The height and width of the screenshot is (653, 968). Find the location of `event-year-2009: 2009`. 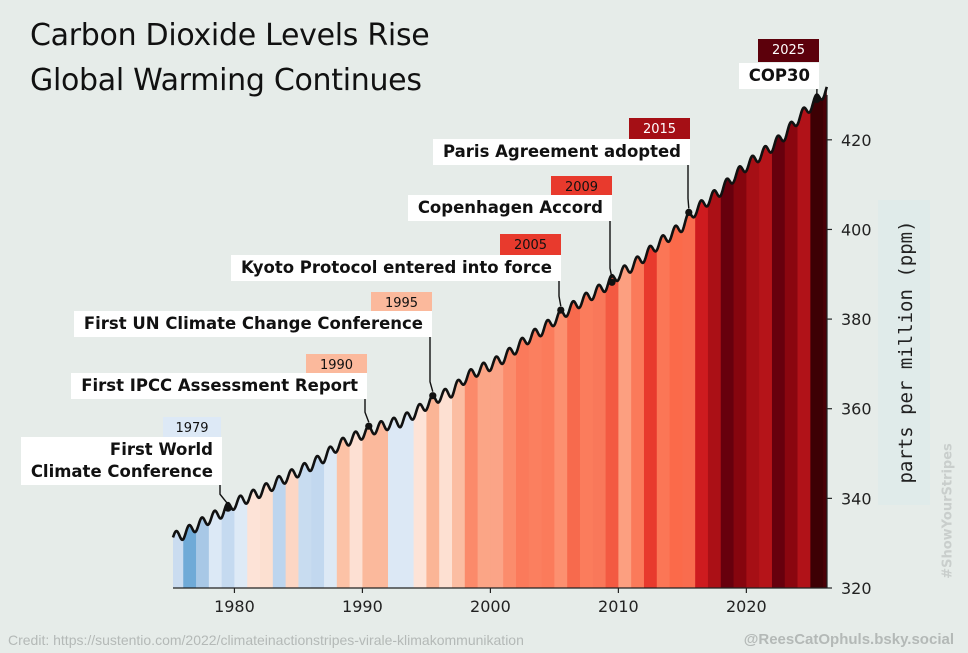

event-year-2009: 2009 is located at coordinates (581, 187).